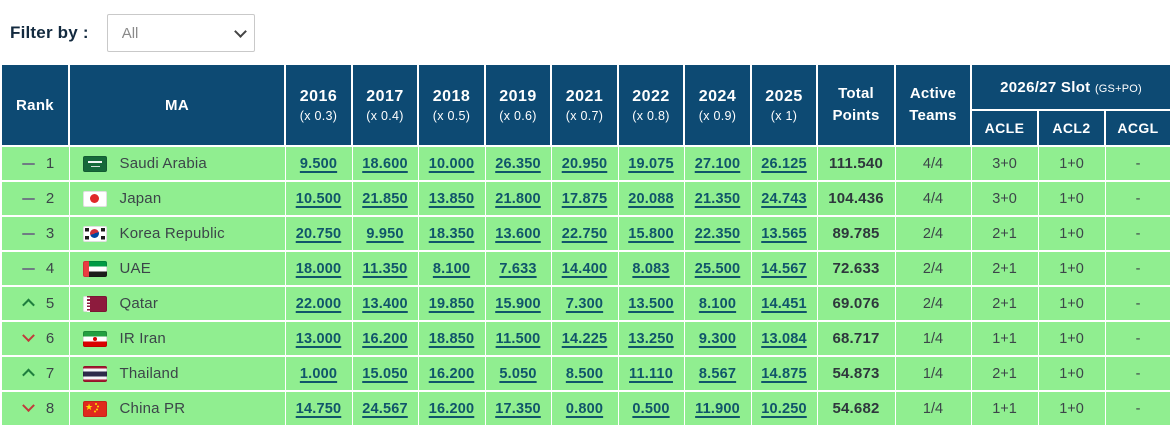  I want to click on score-link: 14.875, so click(784, 373).